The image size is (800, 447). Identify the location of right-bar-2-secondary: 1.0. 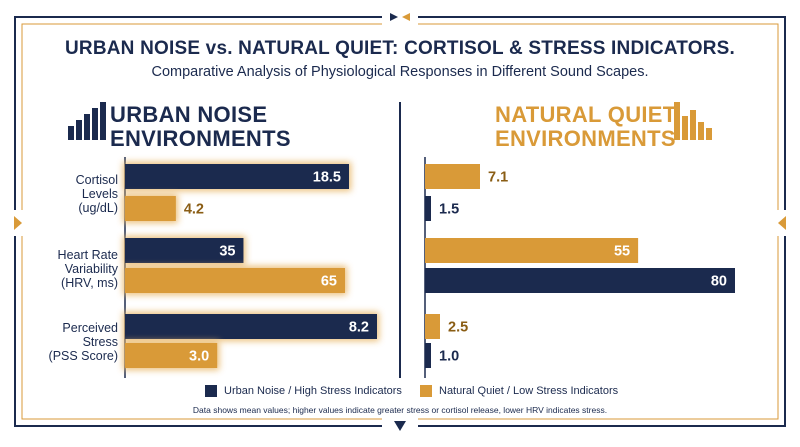
(442, 355).